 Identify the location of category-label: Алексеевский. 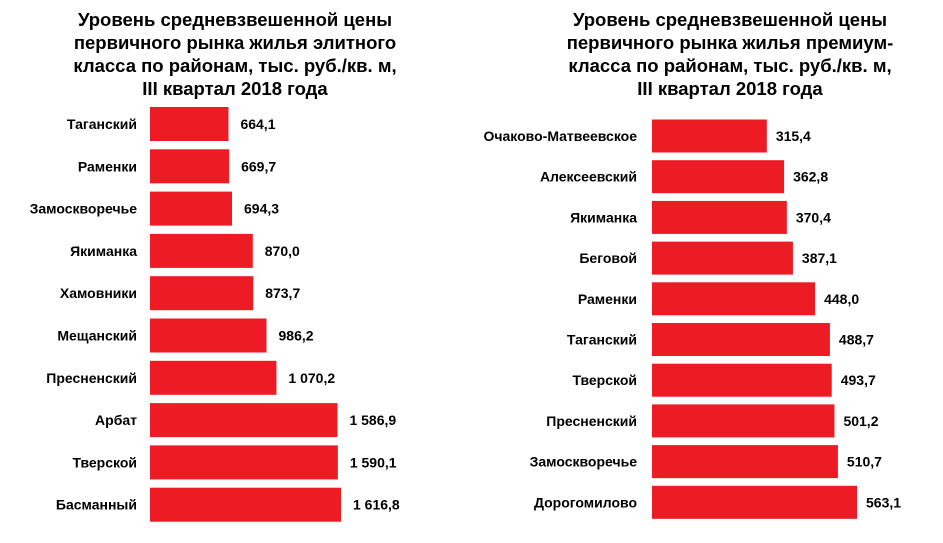
(588, 177).